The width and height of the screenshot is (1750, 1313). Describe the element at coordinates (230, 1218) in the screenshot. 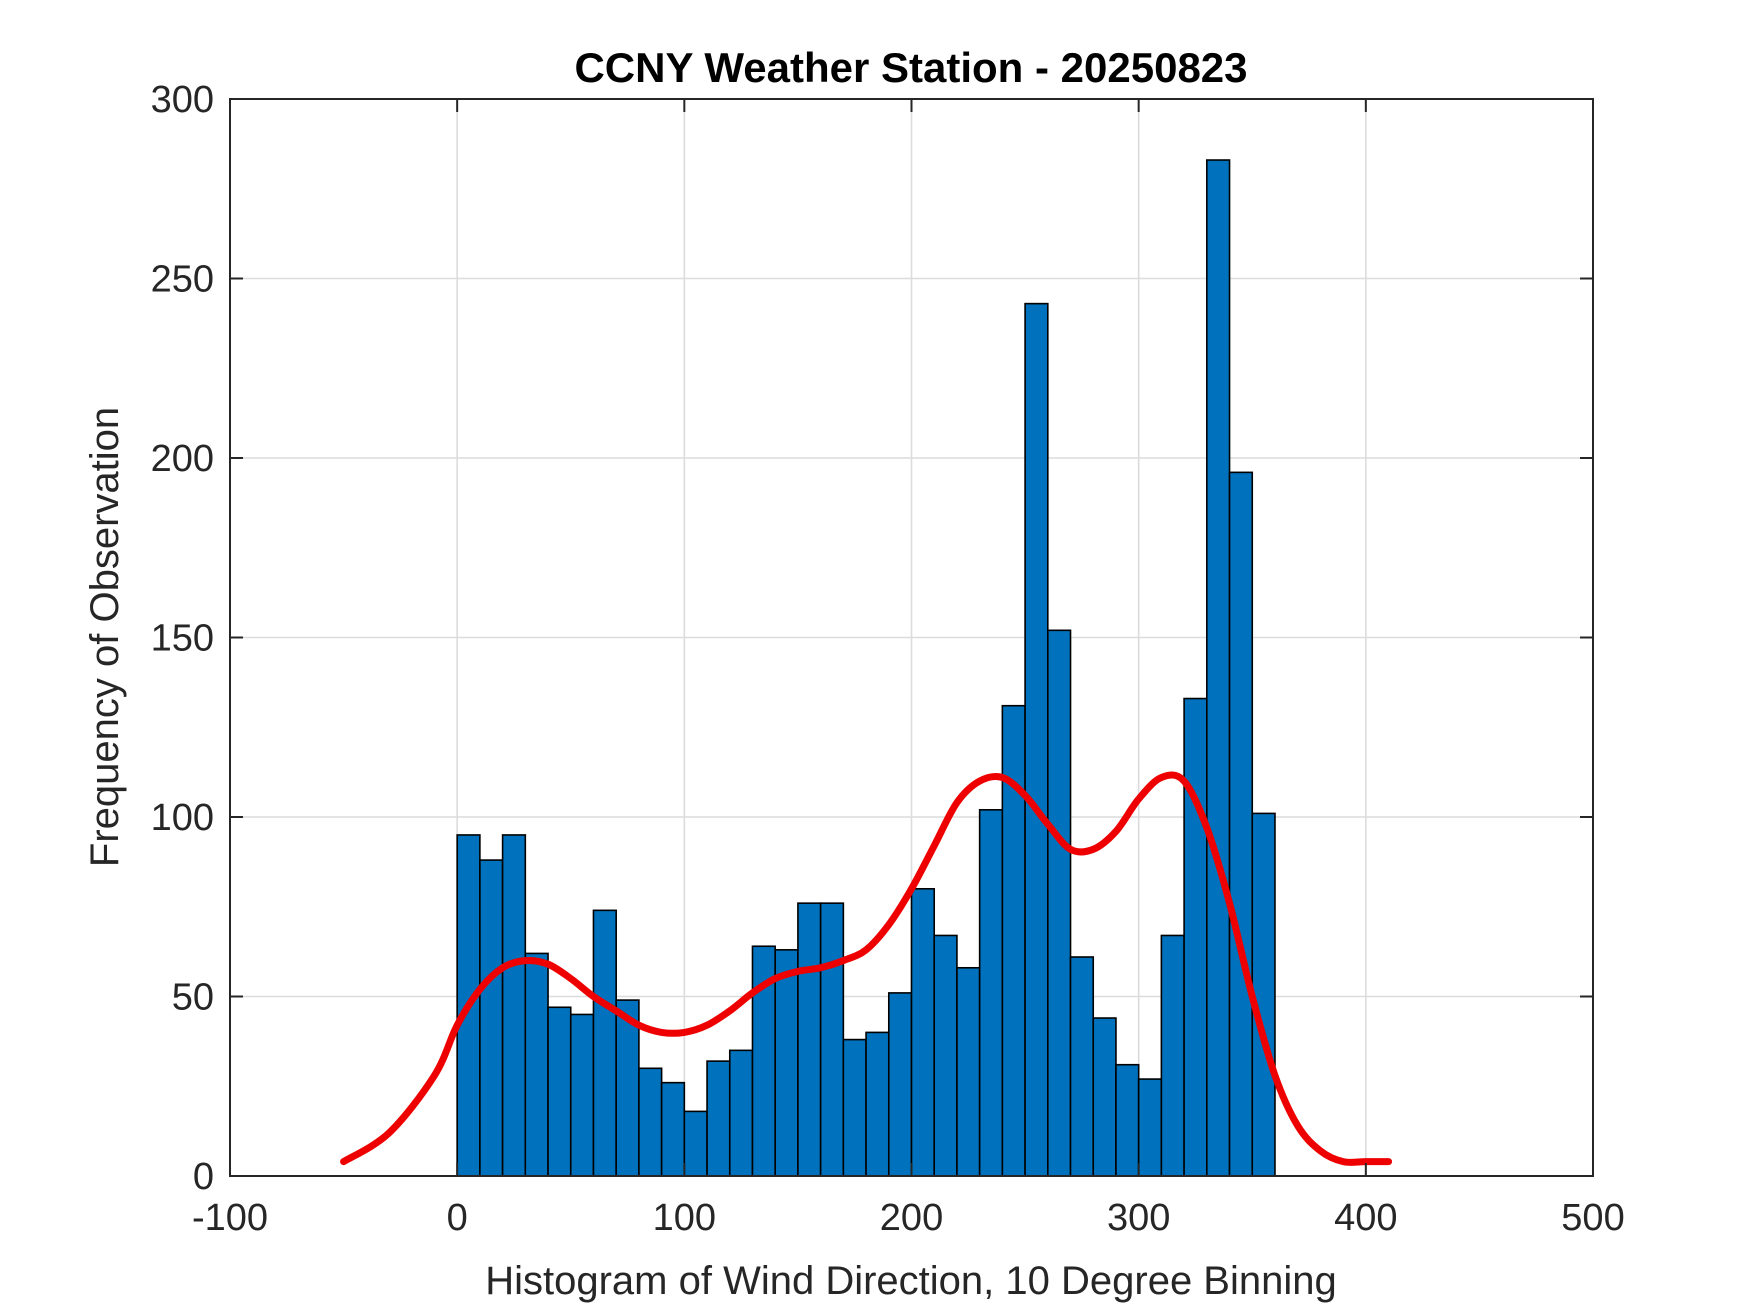

I see `x-tick-label: -100` at that location.